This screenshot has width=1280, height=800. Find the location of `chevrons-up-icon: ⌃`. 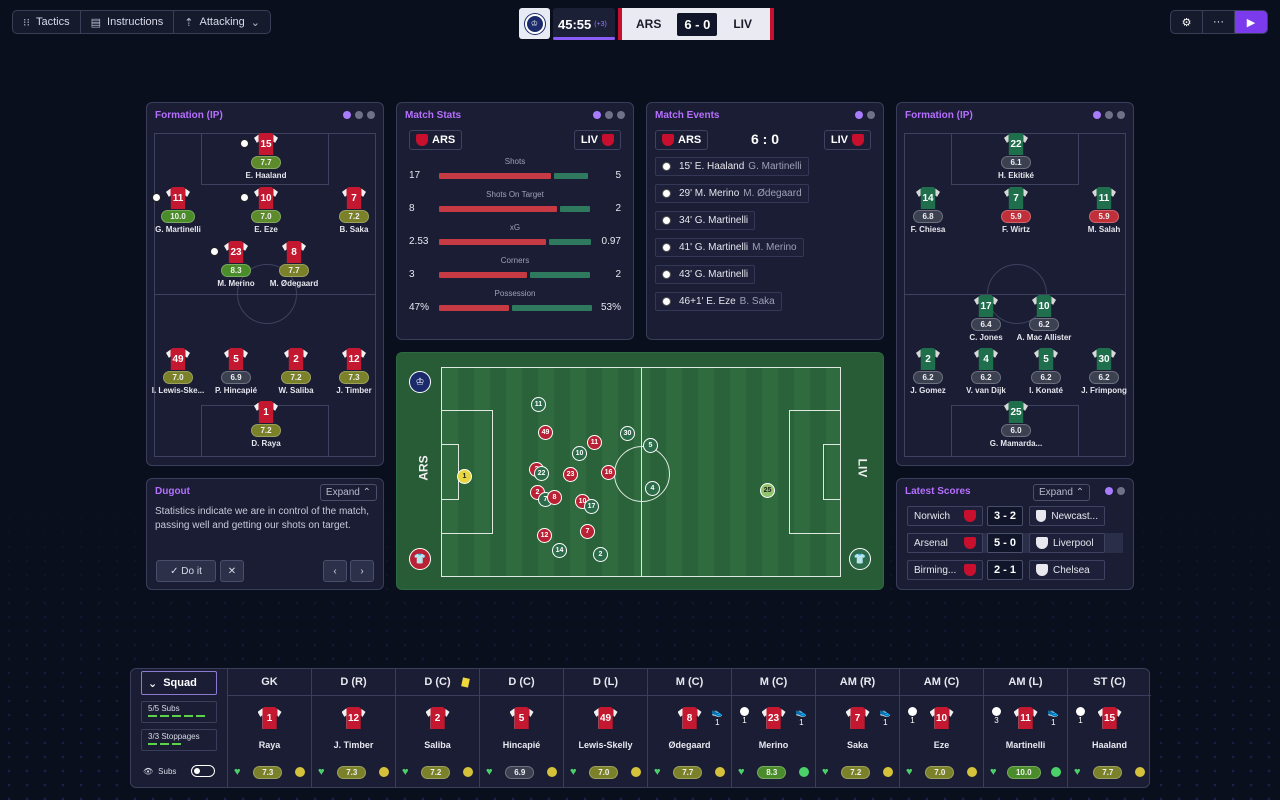

chevrons-up-icon: ⌃ is located at coordinates (1080, 492).